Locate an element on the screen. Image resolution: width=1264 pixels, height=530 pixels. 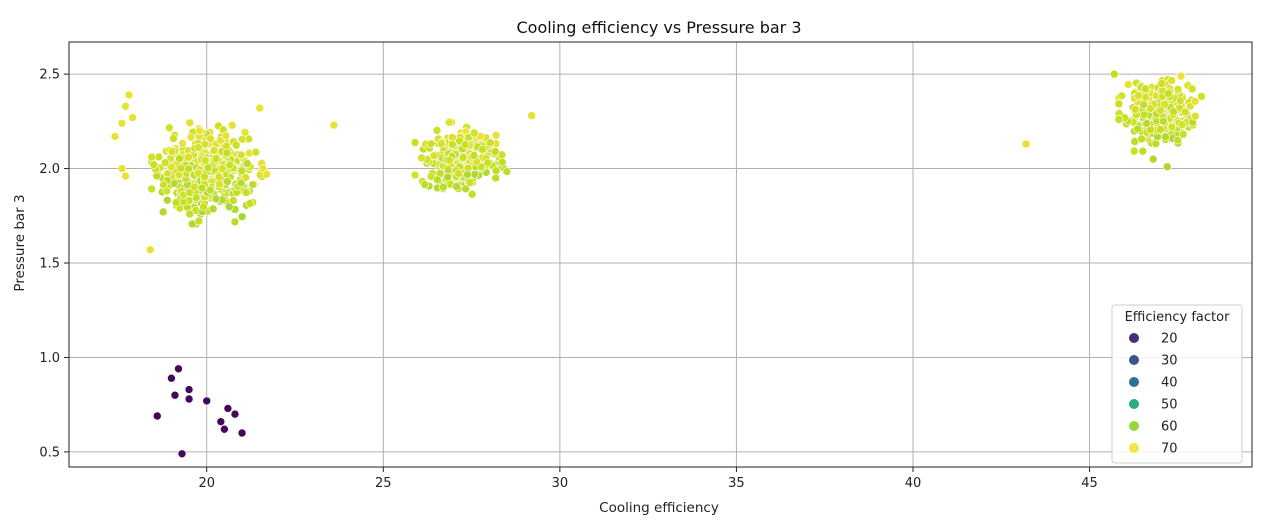
legend-entries: 20 30 40 50 60 70 is located at coordinates (1153, 394).